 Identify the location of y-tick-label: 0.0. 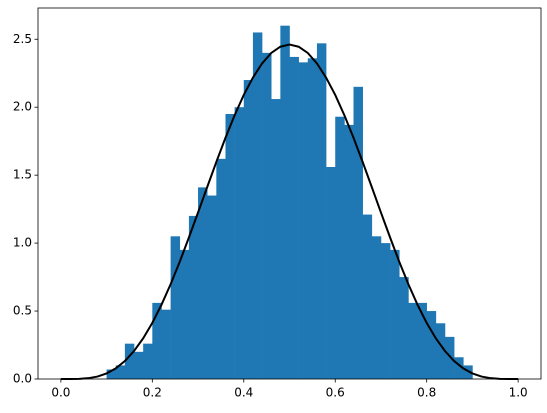
(22, 379).